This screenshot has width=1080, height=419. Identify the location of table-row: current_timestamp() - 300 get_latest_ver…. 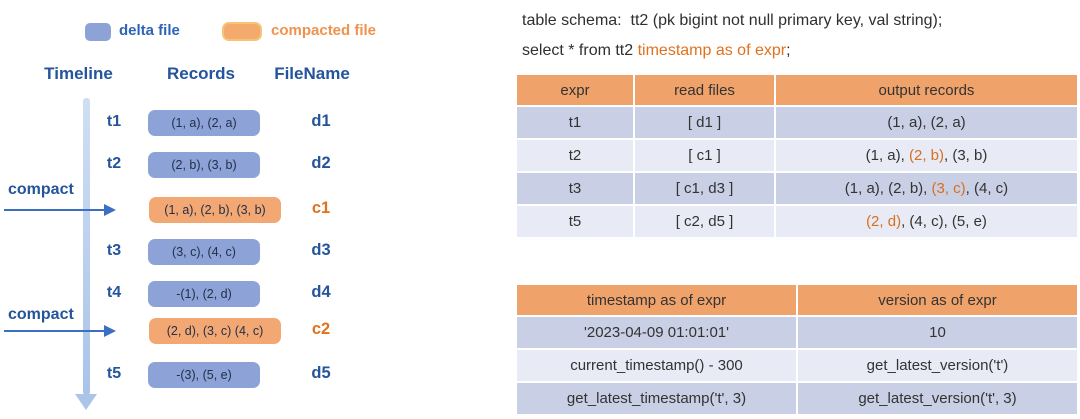
(797, 365).